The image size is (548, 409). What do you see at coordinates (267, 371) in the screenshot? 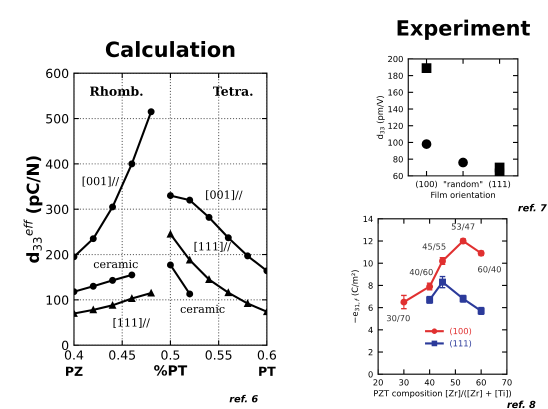
I see `text: PT` at bounding box center [267, 371].